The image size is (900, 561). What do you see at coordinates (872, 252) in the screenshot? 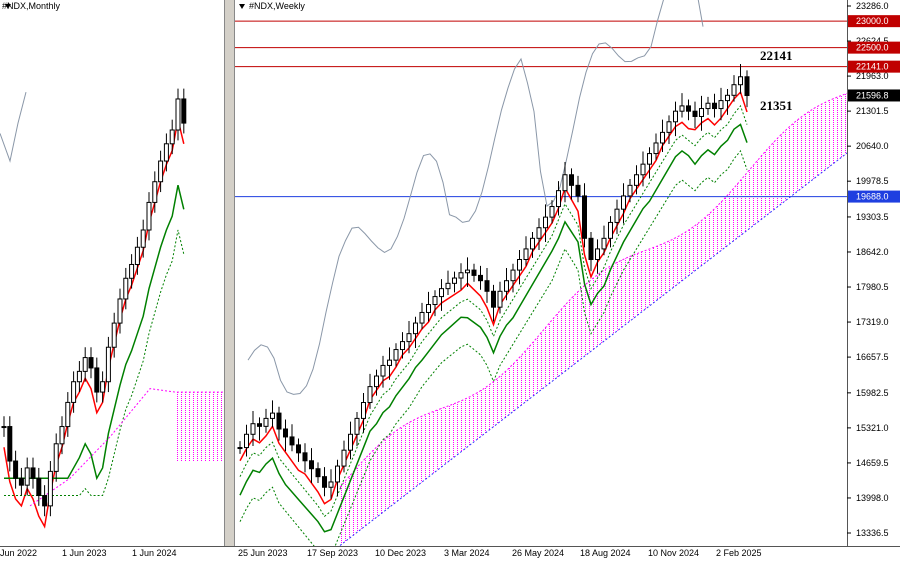
I see `price-tick-label: 18642.0` at bounding box center [872, 252].